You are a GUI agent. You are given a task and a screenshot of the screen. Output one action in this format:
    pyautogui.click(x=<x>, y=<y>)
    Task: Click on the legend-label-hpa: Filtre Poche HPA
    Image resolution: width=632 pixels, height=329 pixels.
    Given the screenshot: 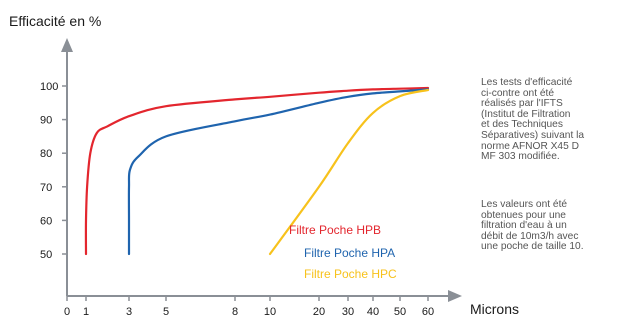 What is the action you would take?
    pyautogui.click(x=349, y=253)
    